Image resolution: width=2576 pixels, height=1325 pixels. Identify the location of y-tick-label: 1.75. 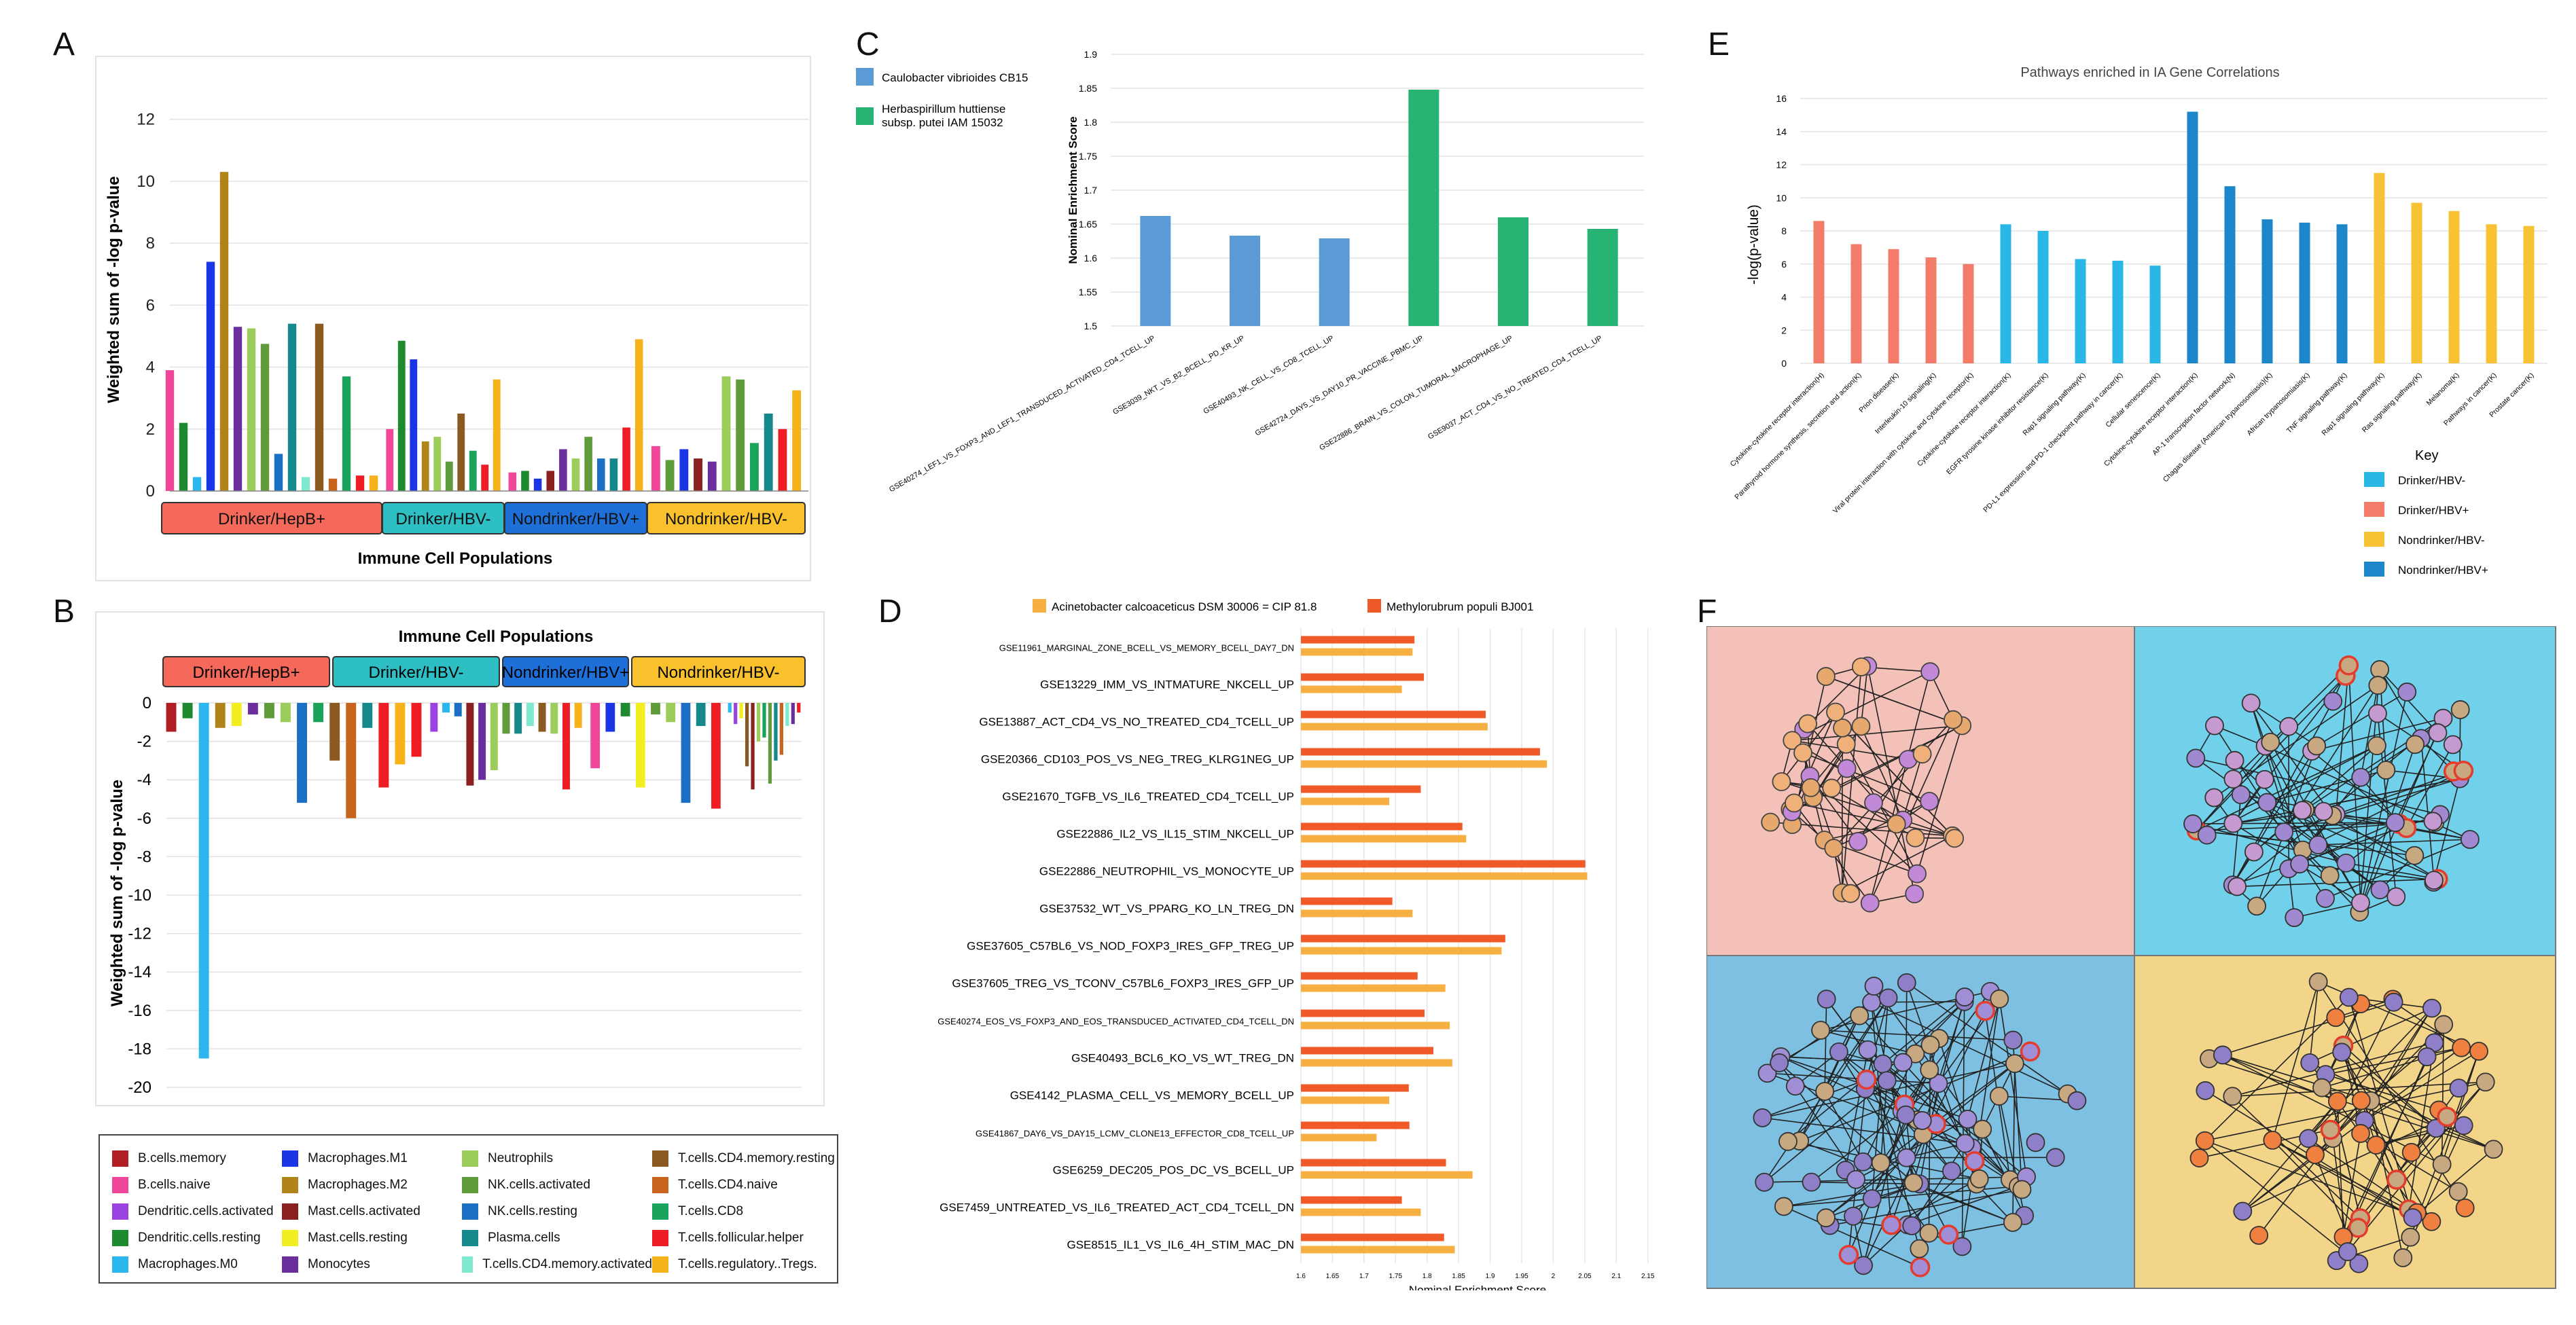
(1088, 156).